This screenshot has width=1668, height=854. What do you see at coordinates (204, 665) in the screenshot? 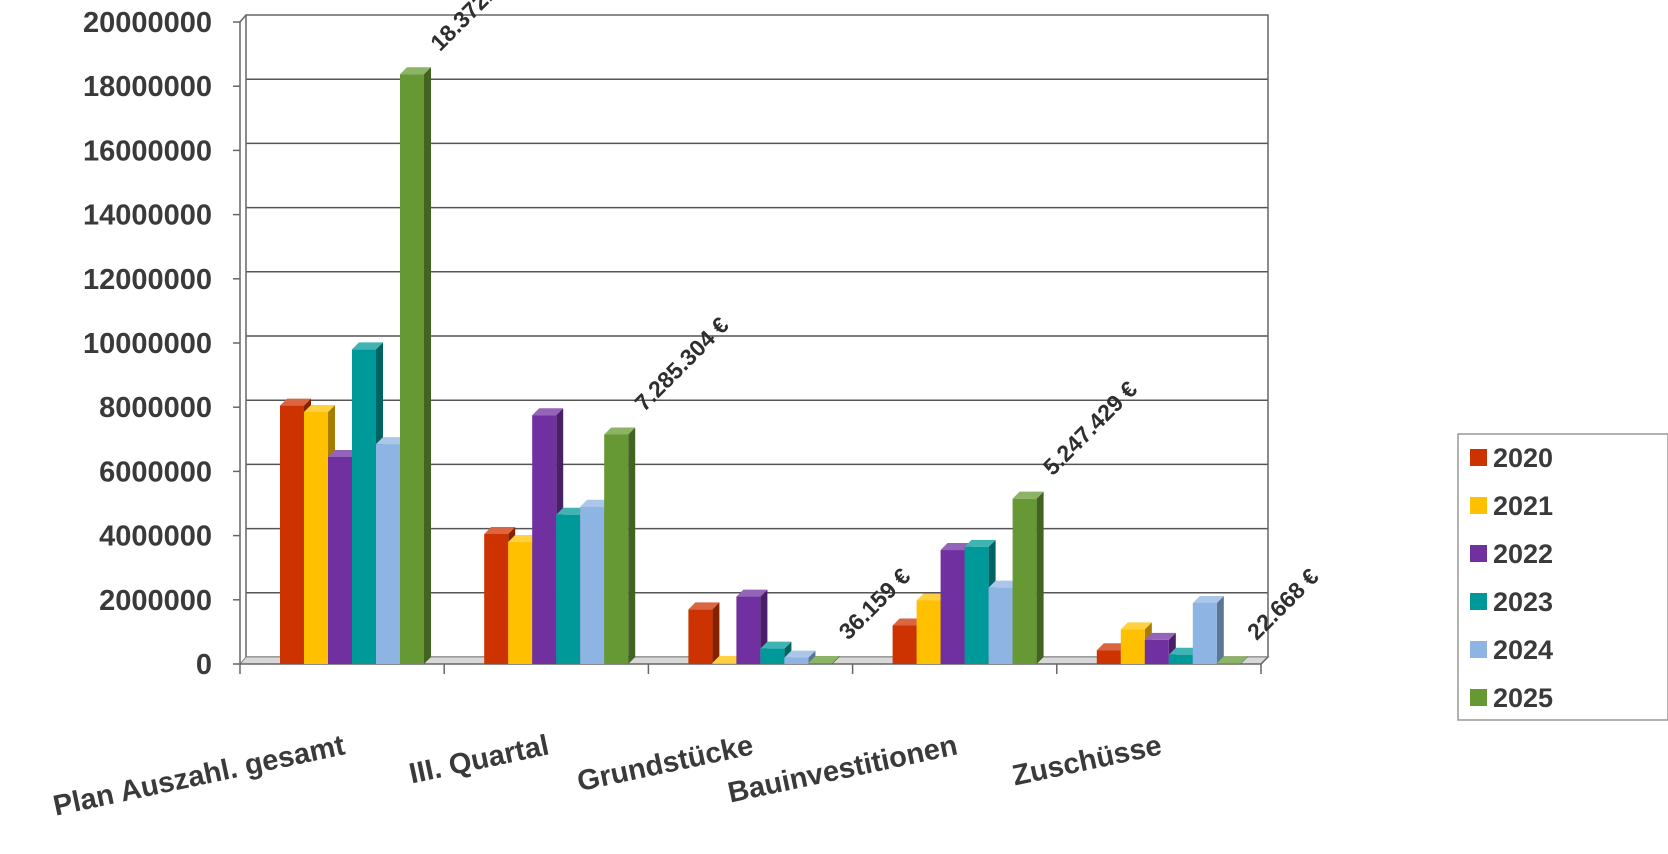
I see `y-tick-label: 0` at bounding box center [204, 665].